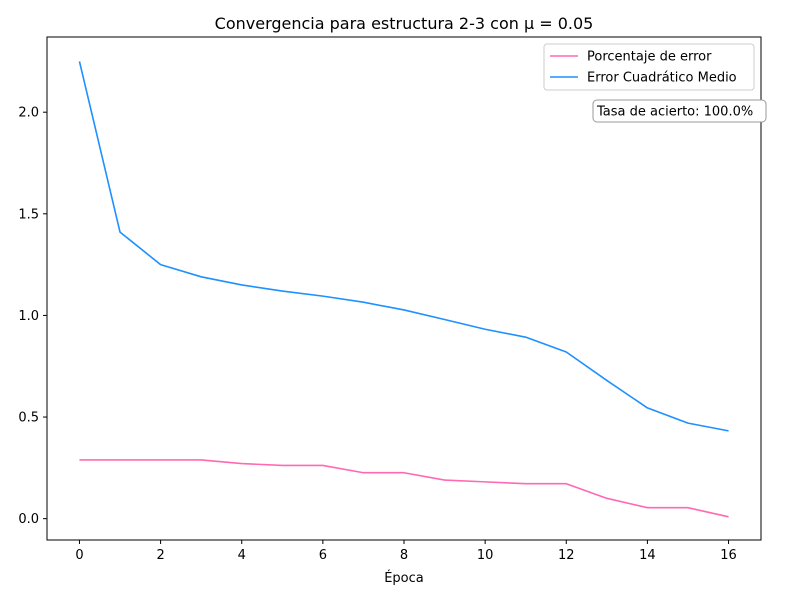  What do you see at coordinates (566, 555) in the screenshot?
I see `x-tick-label: 12` at bounding box center [566, 555].